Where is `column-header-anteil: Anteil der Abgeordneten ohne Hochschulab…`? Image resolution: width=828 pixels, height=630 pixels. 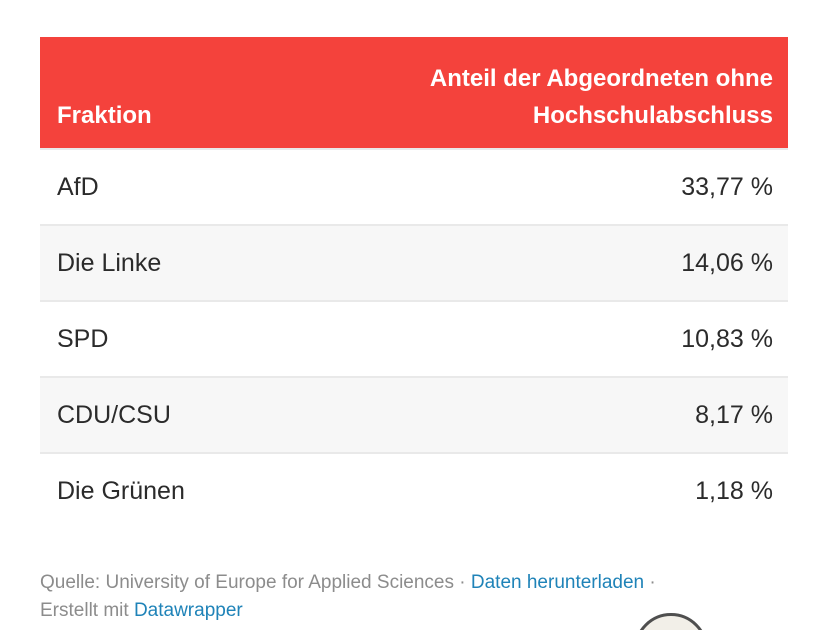
column-header-anteil: Anteil der Abgeordneten ohne Hochschulab… is located at coordinates (601, 97).